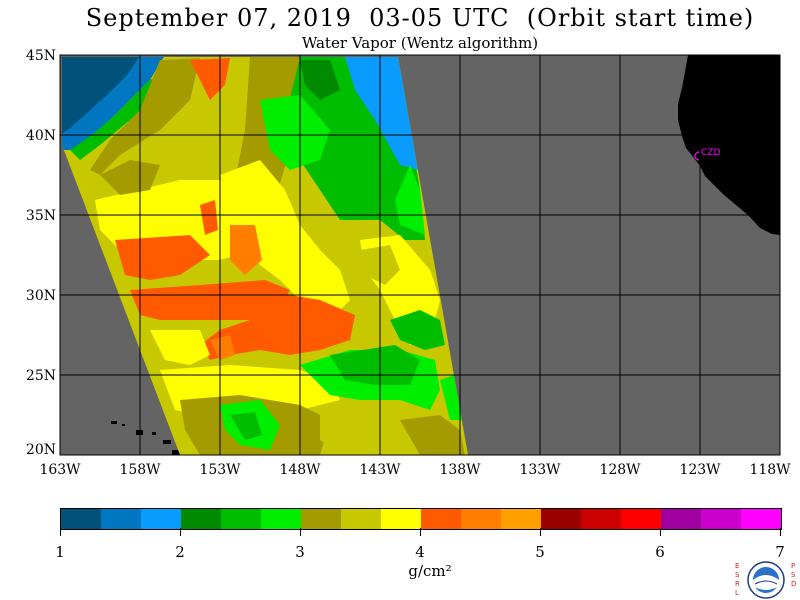 The width and height of the screenshot is (800, 600). What do you see at coordinates (40, 450) in the screenshot?
I see `lat-label-20n: 20N` at bounding box center [40, 450].